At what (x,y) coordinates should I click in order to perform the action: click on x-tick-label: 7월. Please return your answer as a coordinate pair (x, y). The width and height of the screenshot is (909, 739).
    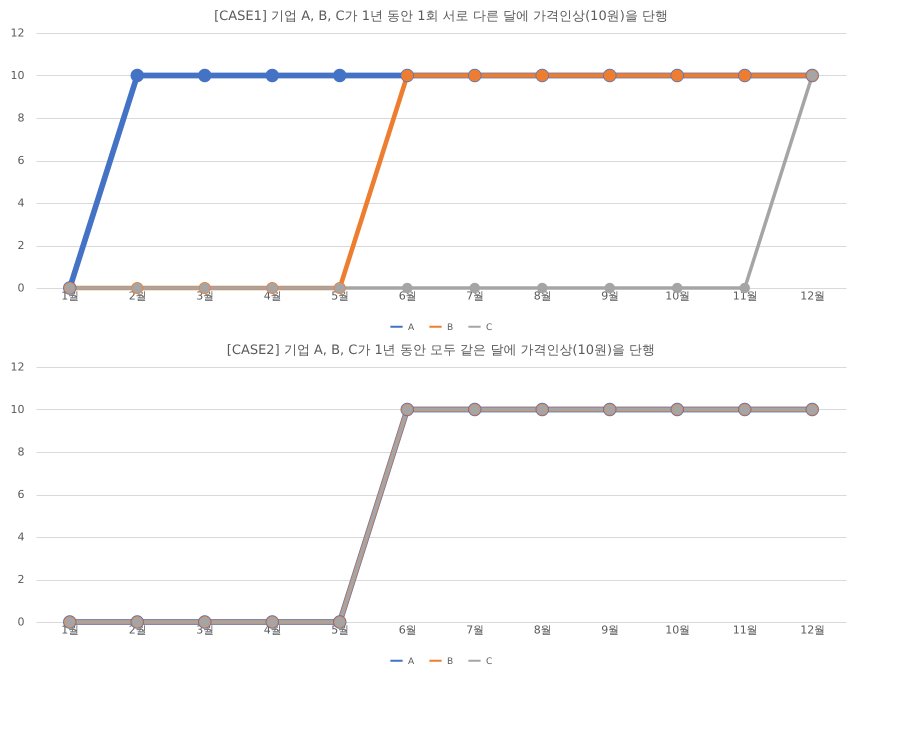
    Looking at the image, I should click on (475, 630).